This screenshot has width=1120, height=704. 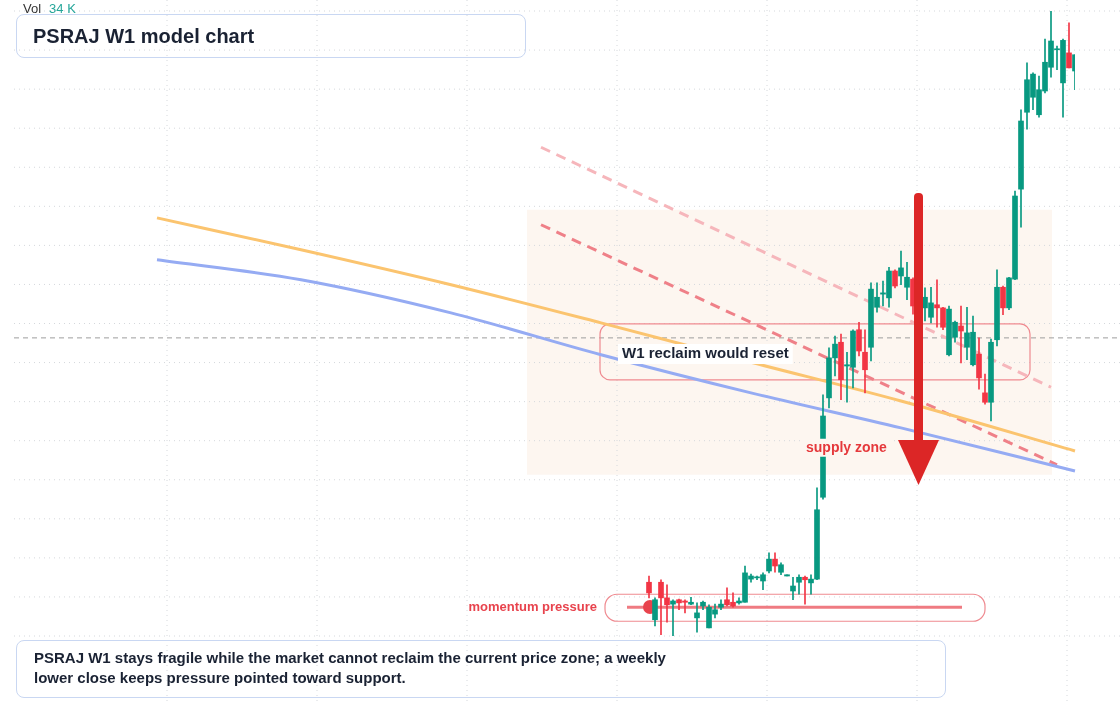 I want to click on ref-line-label: momentum pressure, so click(x=532, y=606).